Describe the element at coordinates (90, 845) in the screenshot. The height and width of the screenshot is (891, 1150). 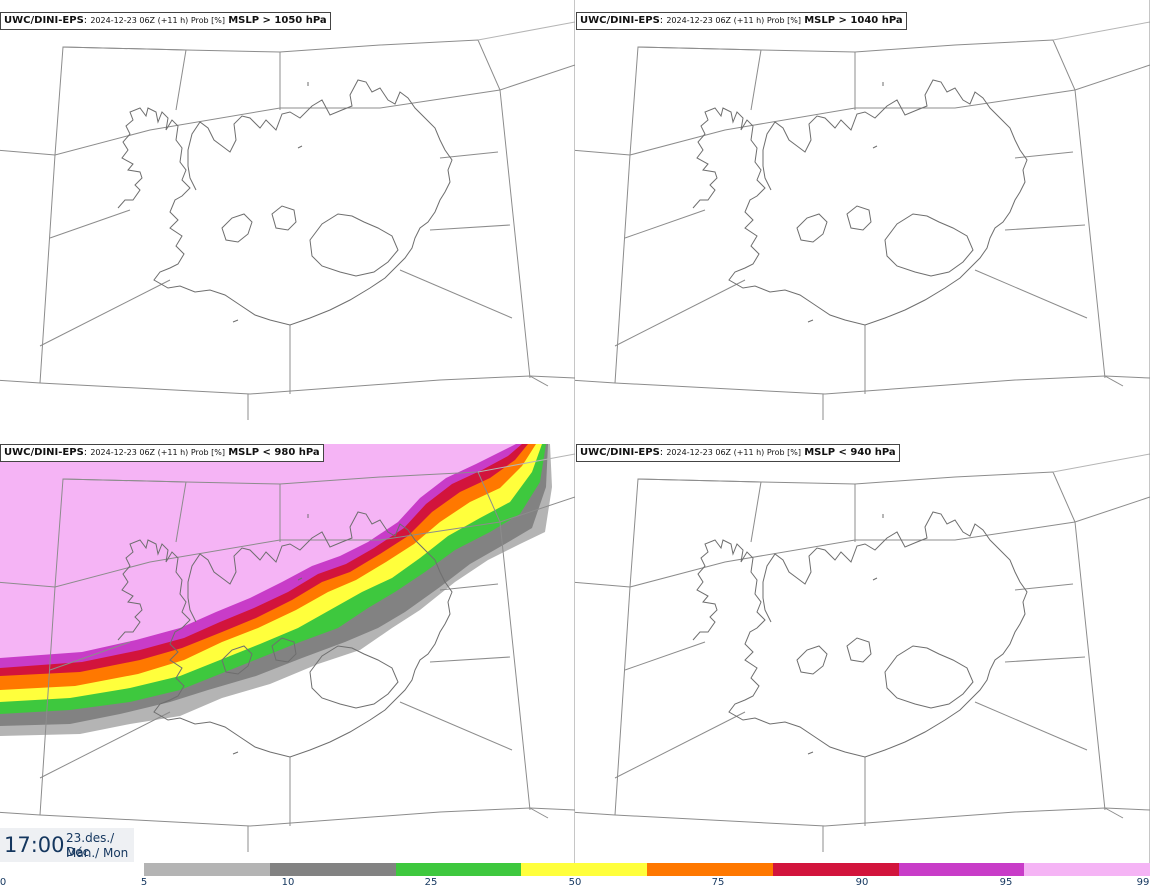
I see `valid-date: 23.des./ Dec` at that location.